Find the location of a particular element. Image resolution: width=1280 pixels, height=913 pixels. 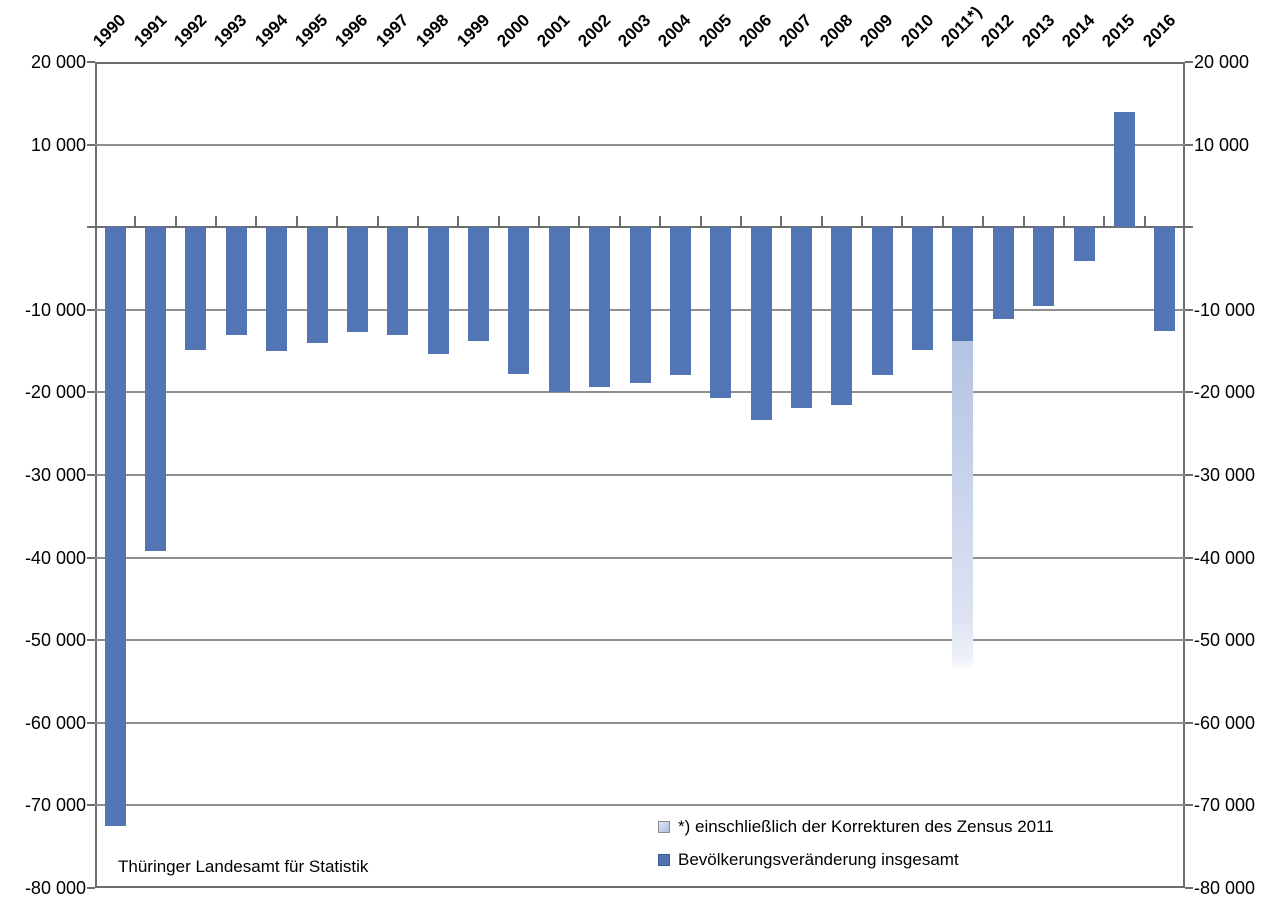

x-label-2004: 2004 is located at coordinates (674, 30).